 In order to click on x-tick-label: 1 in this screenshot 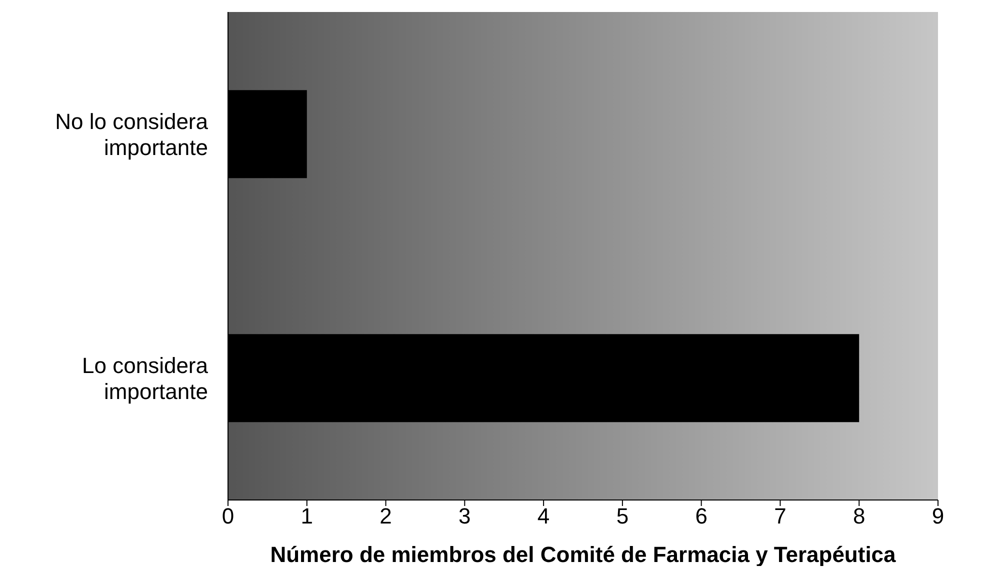, I will do `click(307, 516)`.